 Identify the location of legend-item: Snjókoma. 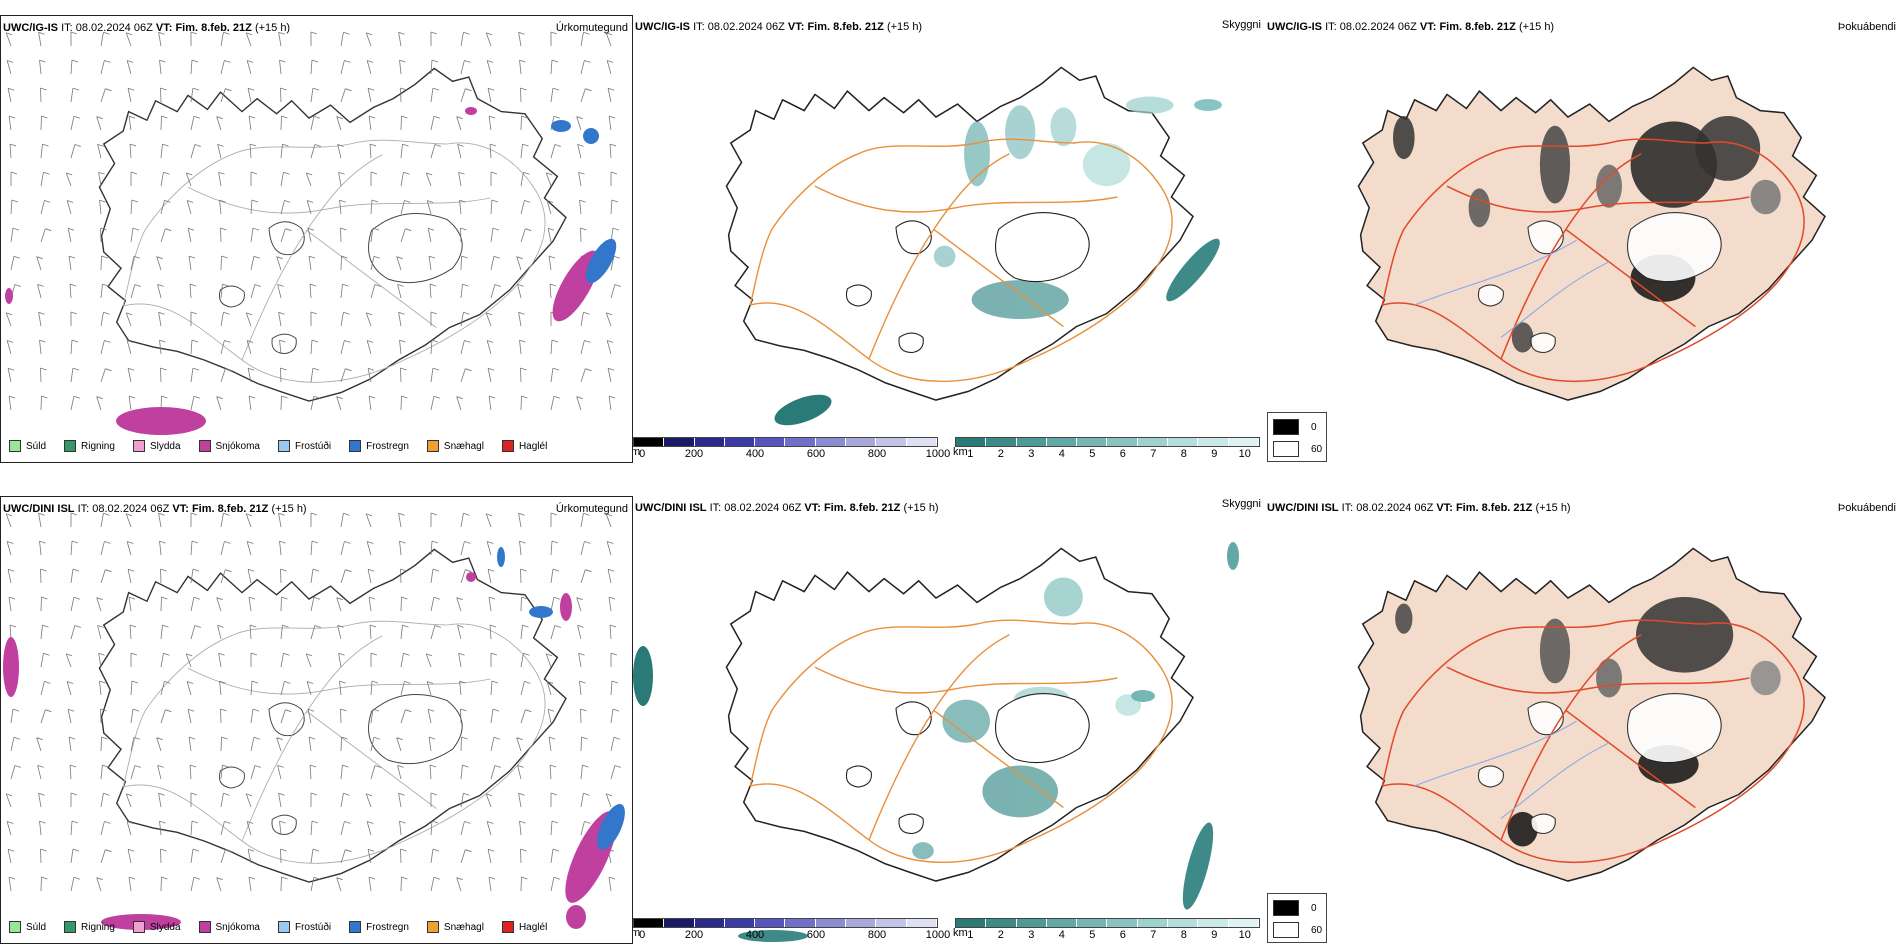
(229, 927).